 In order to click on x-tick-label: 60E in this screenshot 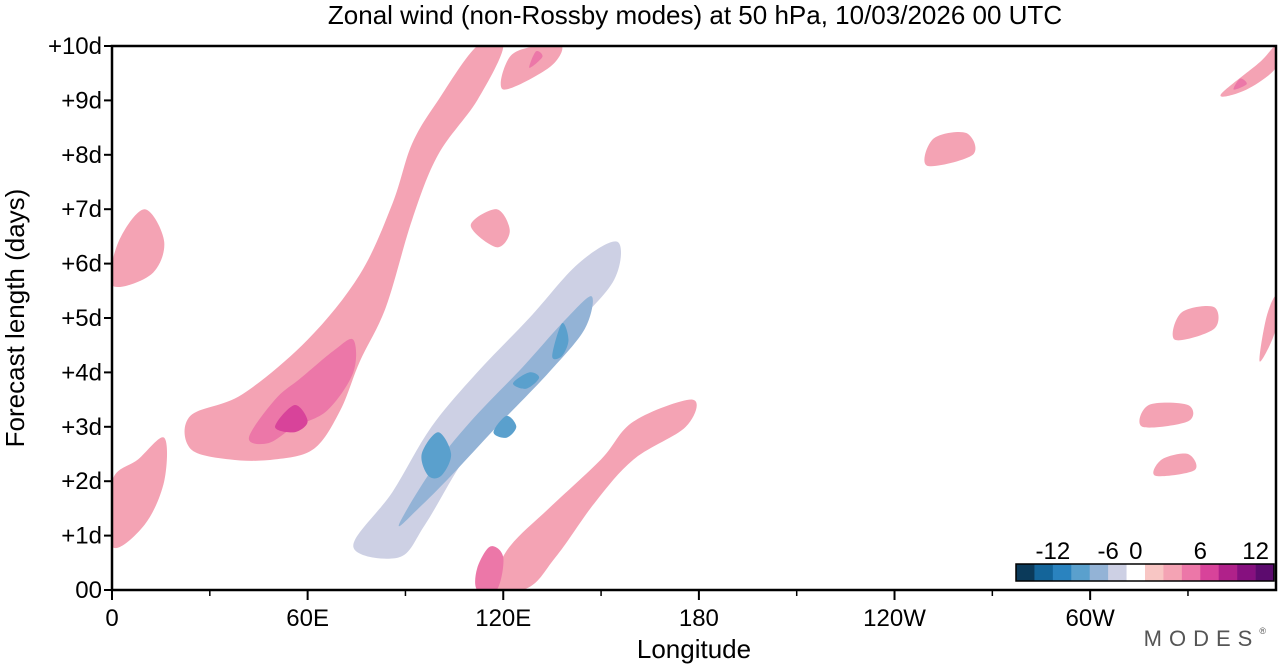, I will do `click(307, 618)`.